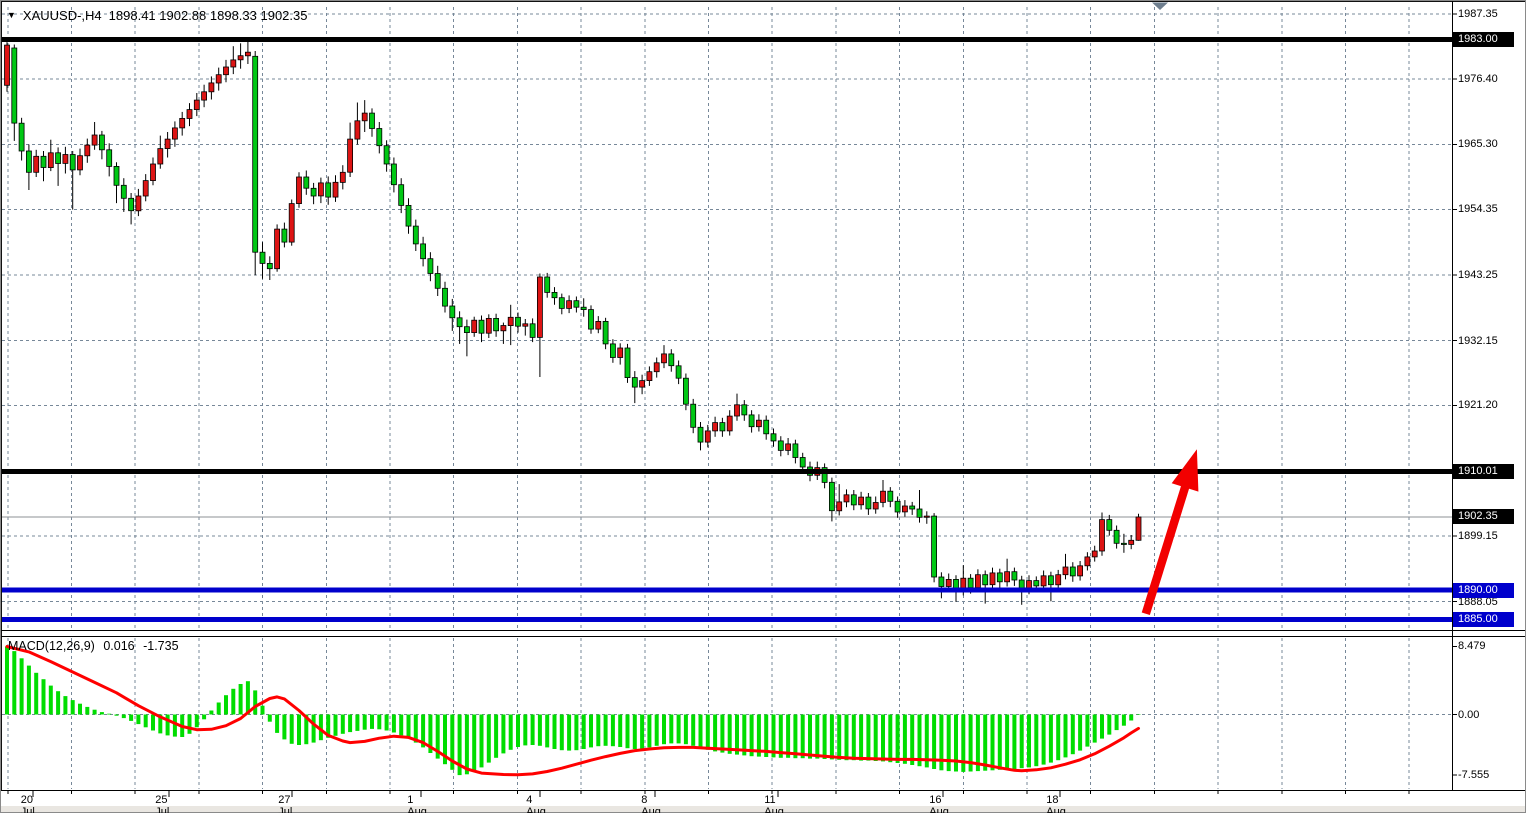 This screenshot has width=1526, height=813. Describe the element at coordinates (417, 803) in the screenshot. I see `time-tick-label: 1 Aug 08:00` at that location.